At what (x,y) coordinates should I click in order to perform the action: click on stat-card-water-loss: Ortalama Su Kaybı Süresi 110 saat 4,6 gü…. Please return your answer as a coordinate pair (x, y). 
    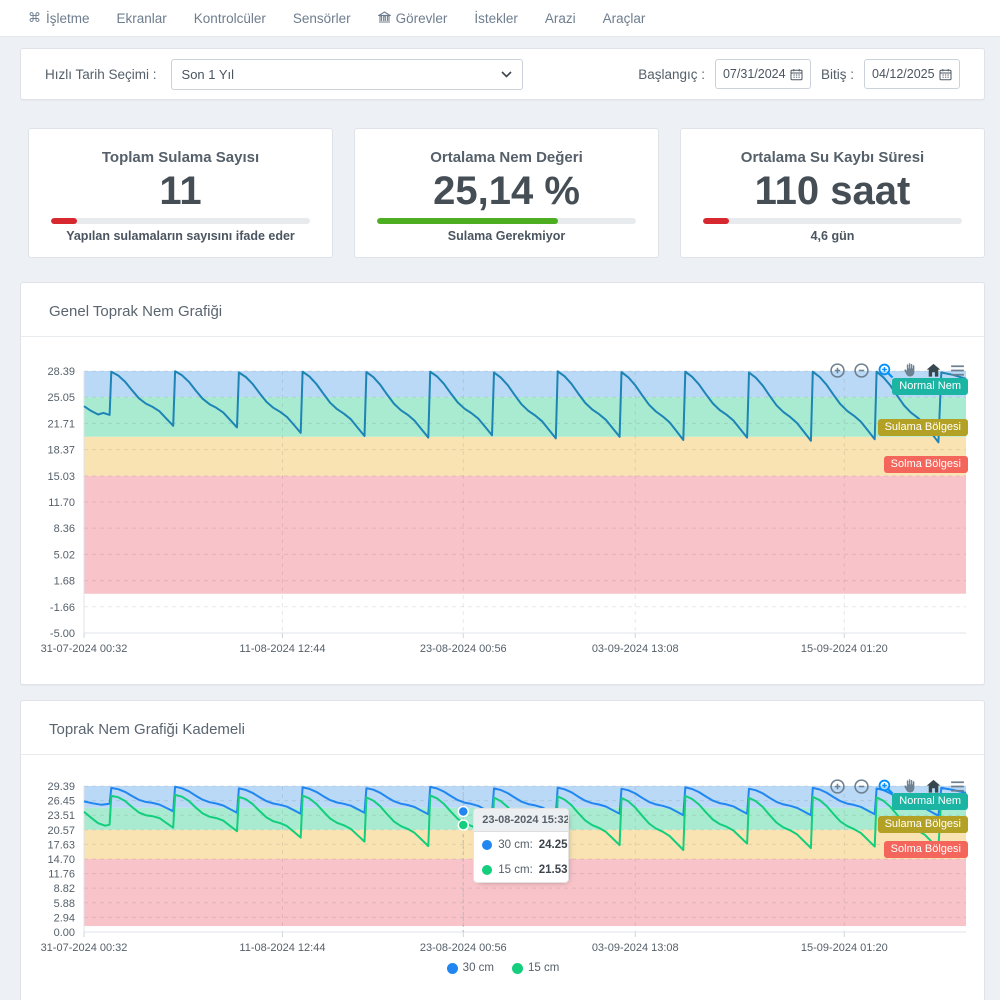
    Looking at the image, I should click on (832, 193).